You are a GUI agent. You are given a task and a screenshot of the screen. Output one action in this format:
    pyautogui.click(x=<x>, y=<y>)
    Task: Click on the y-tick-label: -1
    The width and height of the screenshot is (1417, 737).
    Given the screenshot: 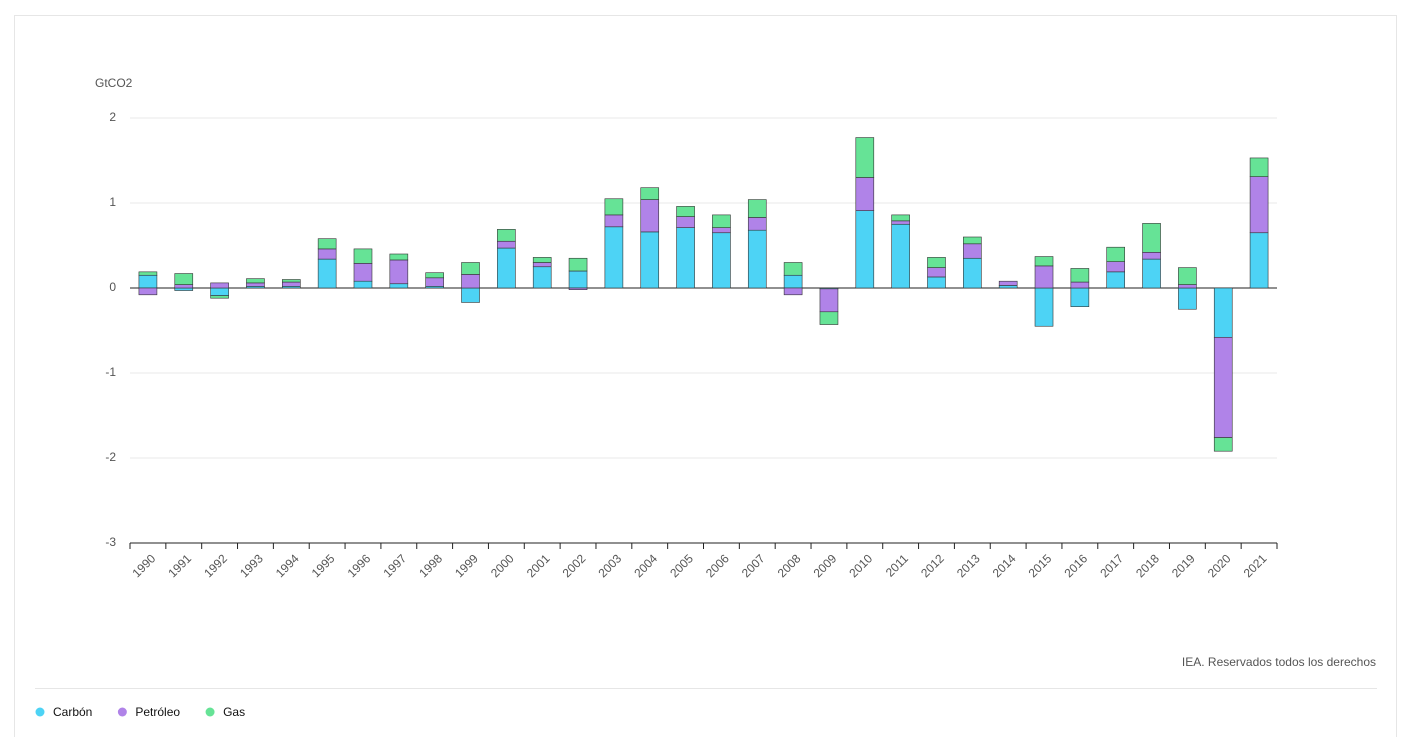 What is the action you would take?
    pyautogui.click(x=110, y=372)
    